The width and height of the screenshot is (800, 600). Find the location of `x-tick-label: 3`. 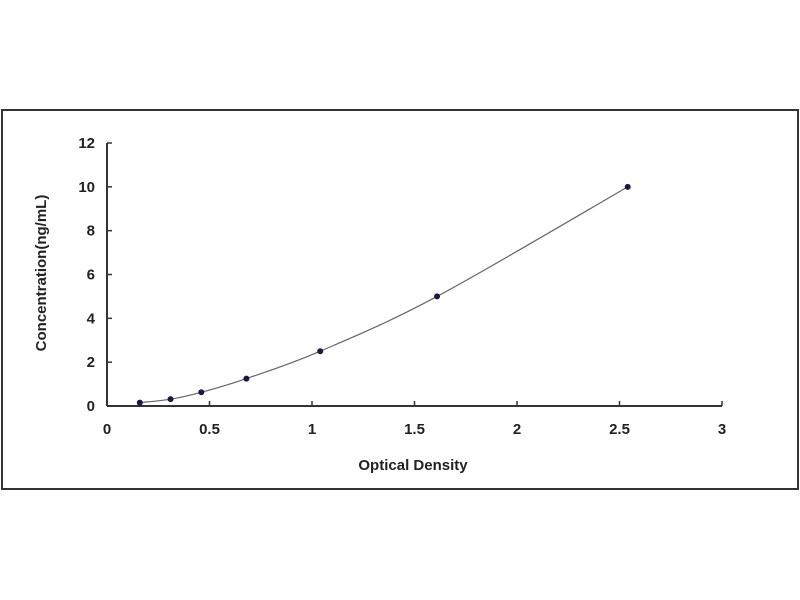

x-tick-label: 3 is located at coordinates (722, 429).